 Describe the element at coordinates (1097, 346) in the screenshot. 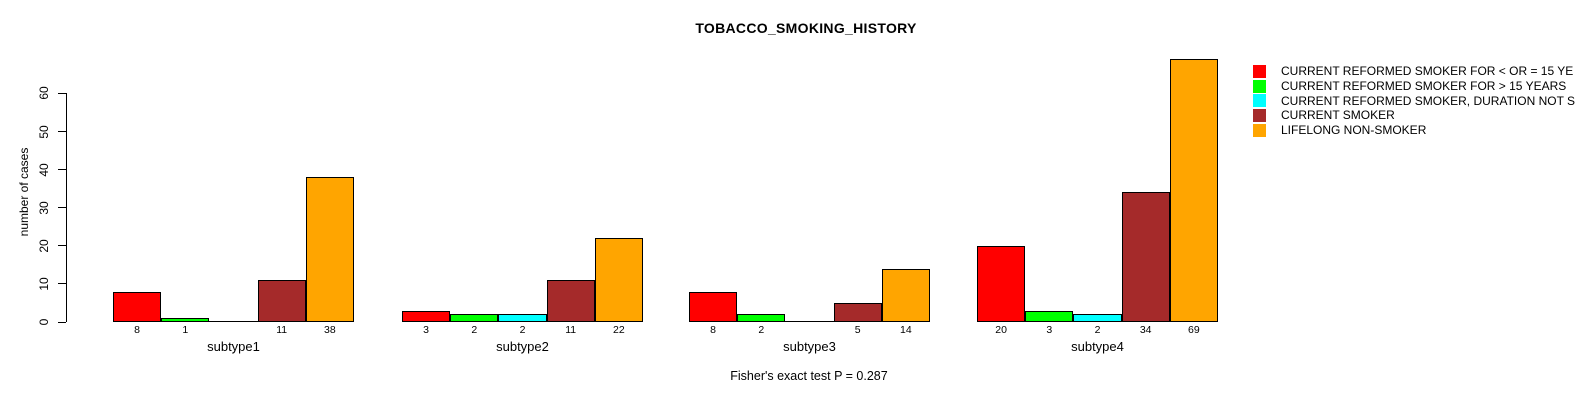

I see `x-axis-category-label: subtype4` at that location.